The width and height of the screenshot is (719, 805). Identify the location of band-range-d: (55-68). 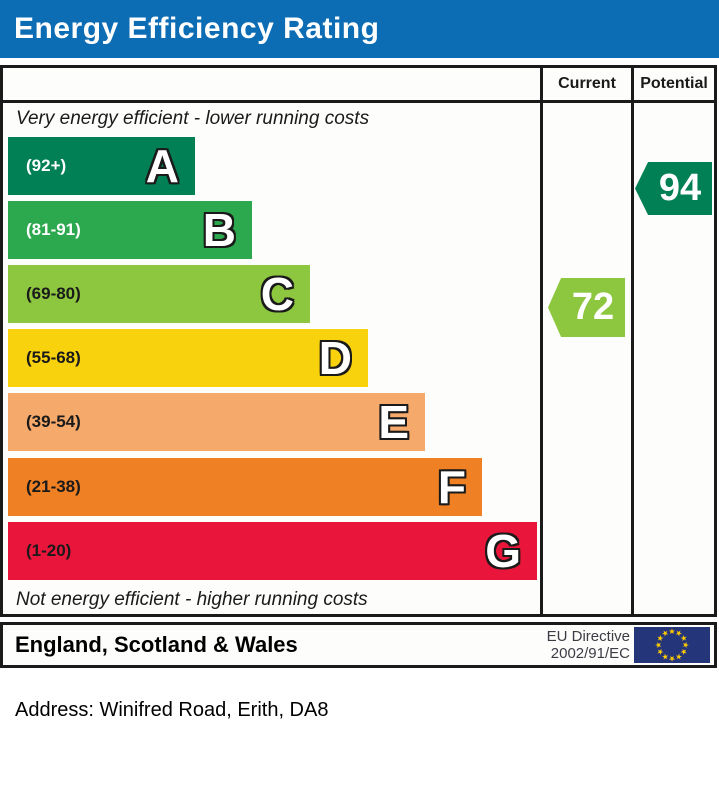
(53, 357).